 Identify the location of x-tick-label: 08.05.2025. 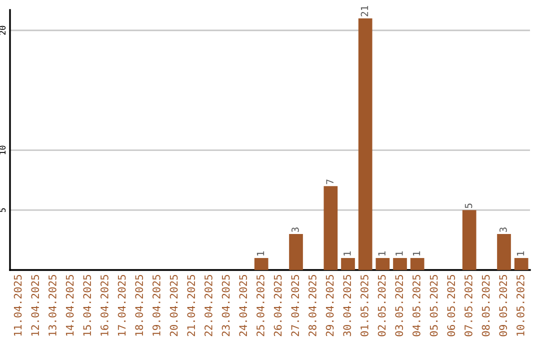
(486, 305).